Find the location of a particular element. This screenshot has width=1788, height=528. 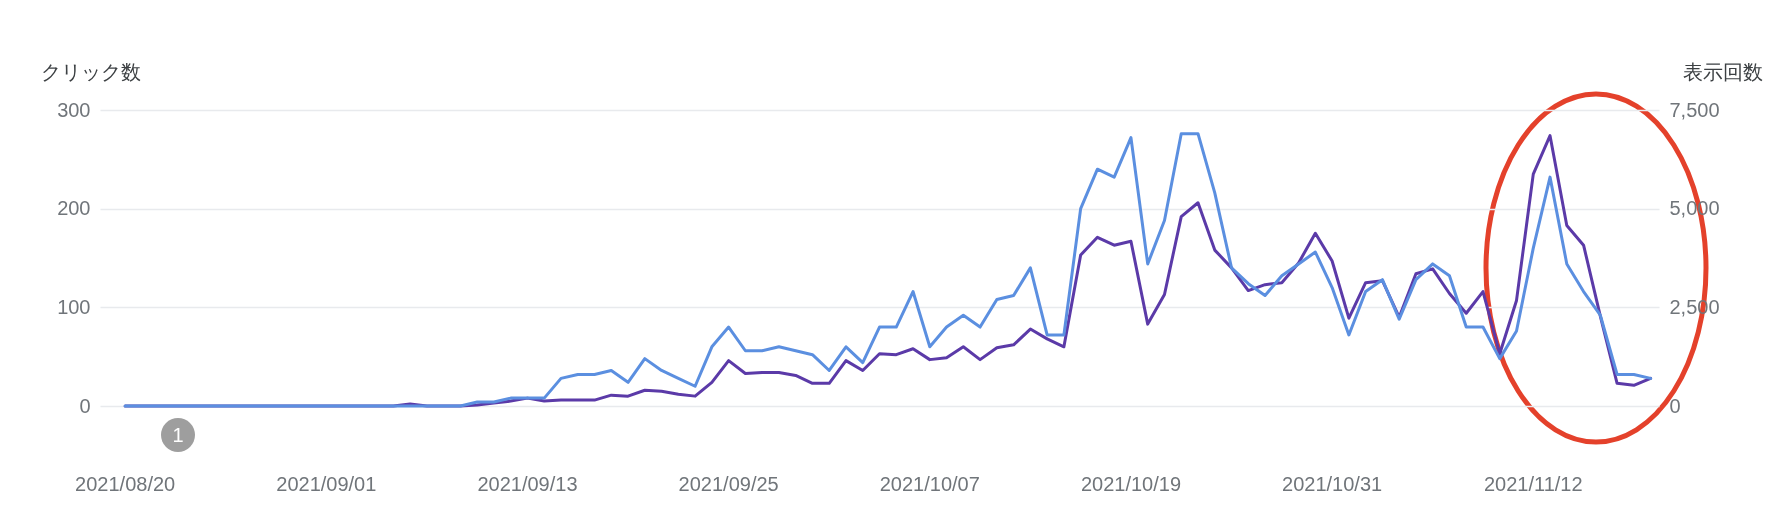

y-tick-label: 0 is located at coordinates (85, 405).